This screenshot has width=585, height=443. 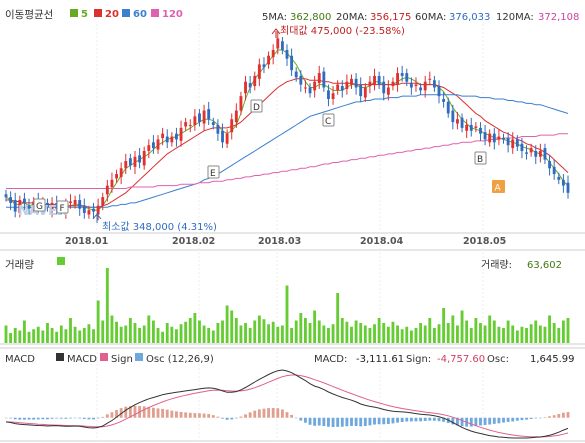 I want to click on wave-label-g: G, so click(x=39, y=205).